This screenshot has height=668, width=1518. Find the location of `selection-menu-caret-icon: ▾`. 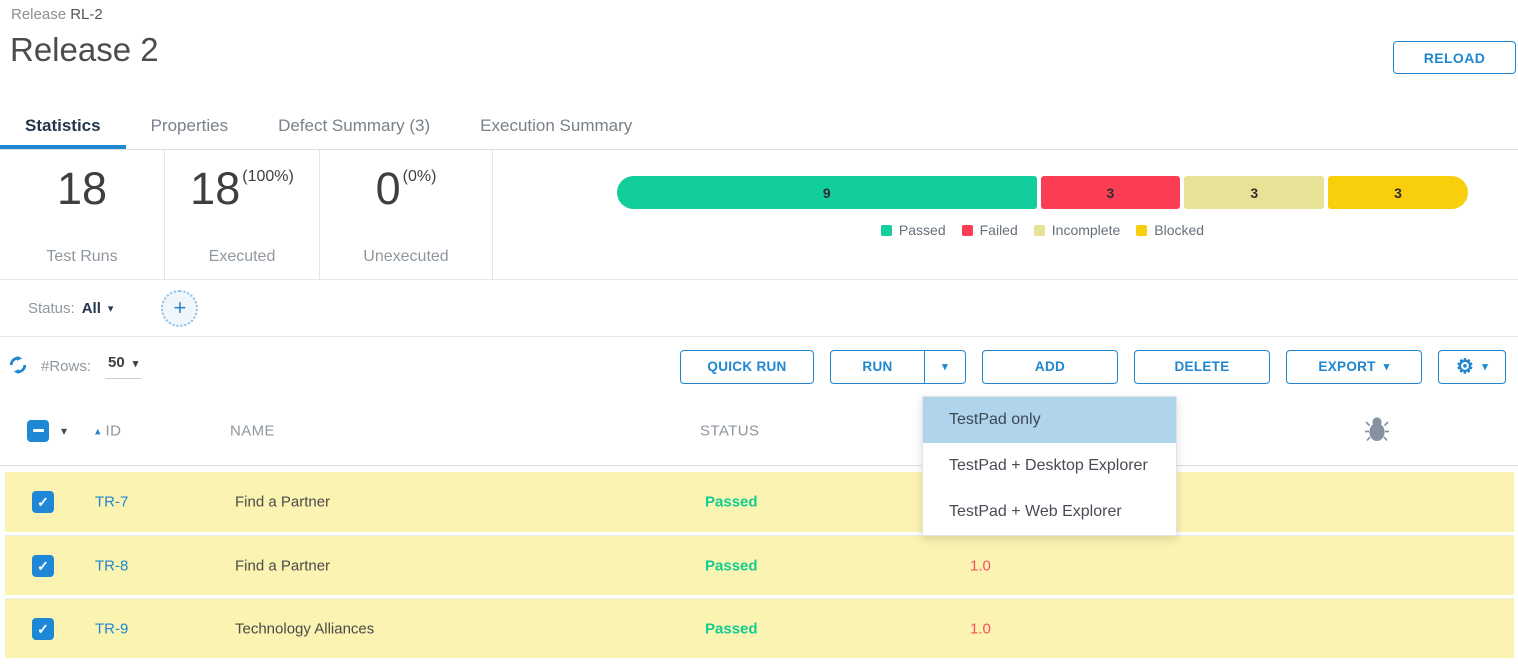

selection-menu-caret-icon: ▾ is located at coordinates (64, 430).